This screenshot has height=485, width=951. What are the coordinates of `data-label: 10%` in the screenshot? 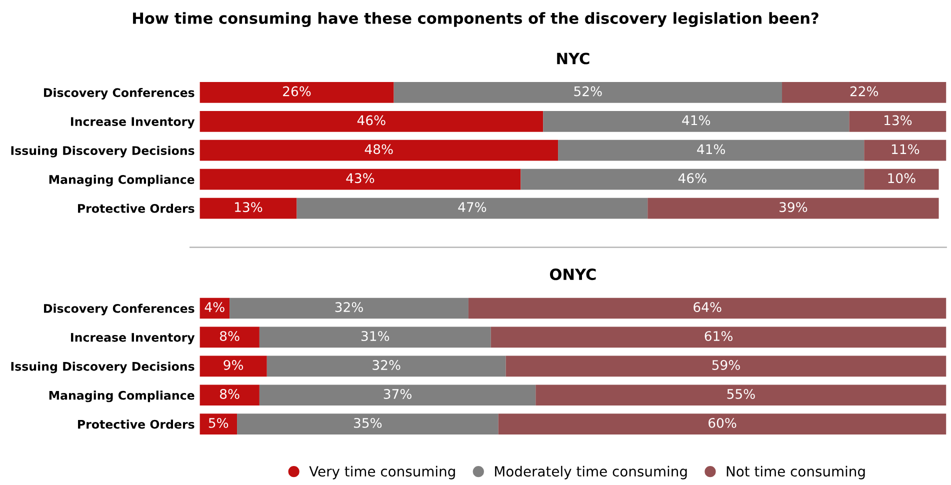 It's located at (902, 178).